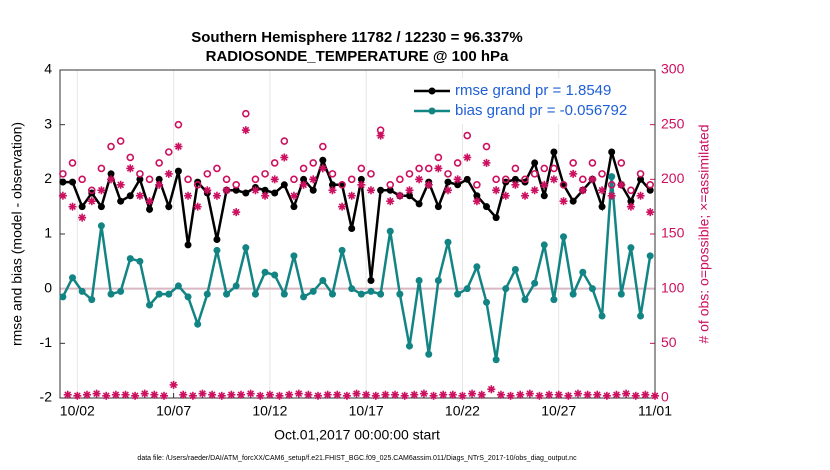 The image size is (830, 470). I want to click on x-axis-label: Oct.01,2017 00:00:00 start, so click(357, 435).